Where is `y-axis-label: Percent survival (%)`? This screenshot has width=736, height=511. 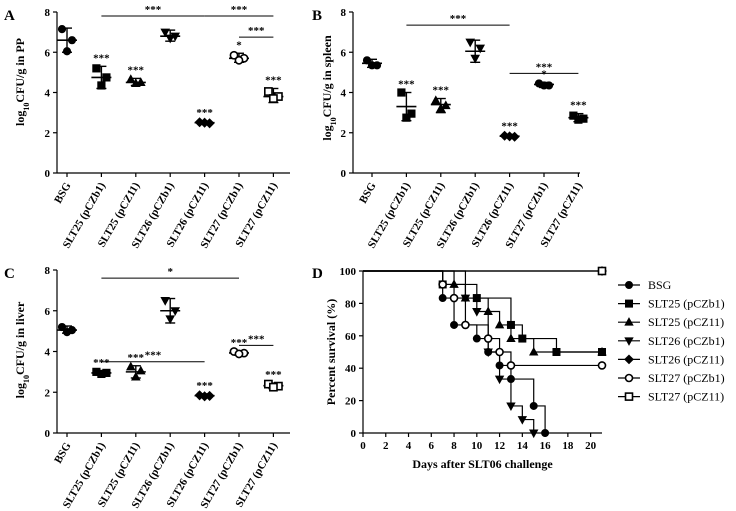
y-axis-label: Percent survival (%) is located at coordinates (331, 352).